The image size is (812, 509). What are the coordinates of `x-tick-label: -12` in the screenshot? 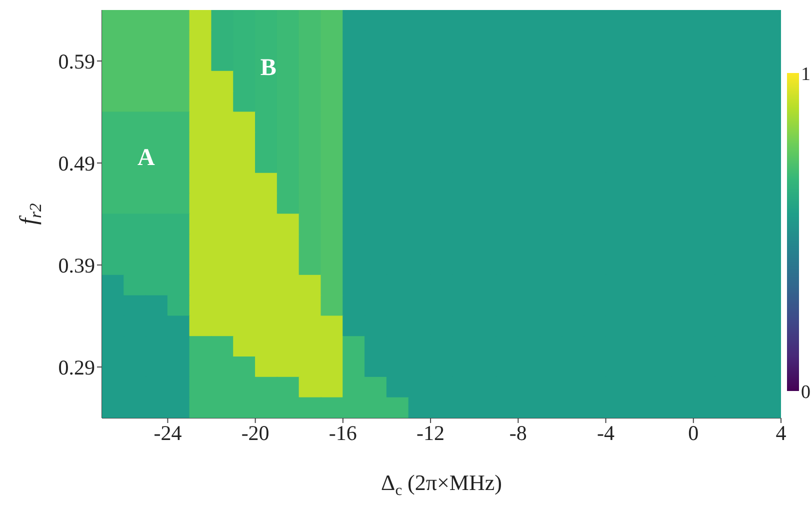 It's located at (430, 432).